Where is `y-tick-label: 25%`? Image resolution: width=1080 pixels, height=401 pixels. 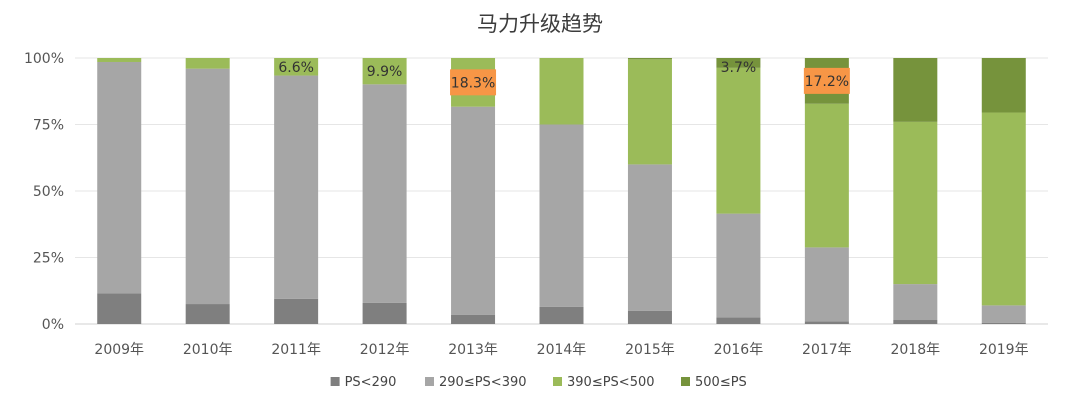
y-tick-label: 25% is located at coordinates (48, 259).